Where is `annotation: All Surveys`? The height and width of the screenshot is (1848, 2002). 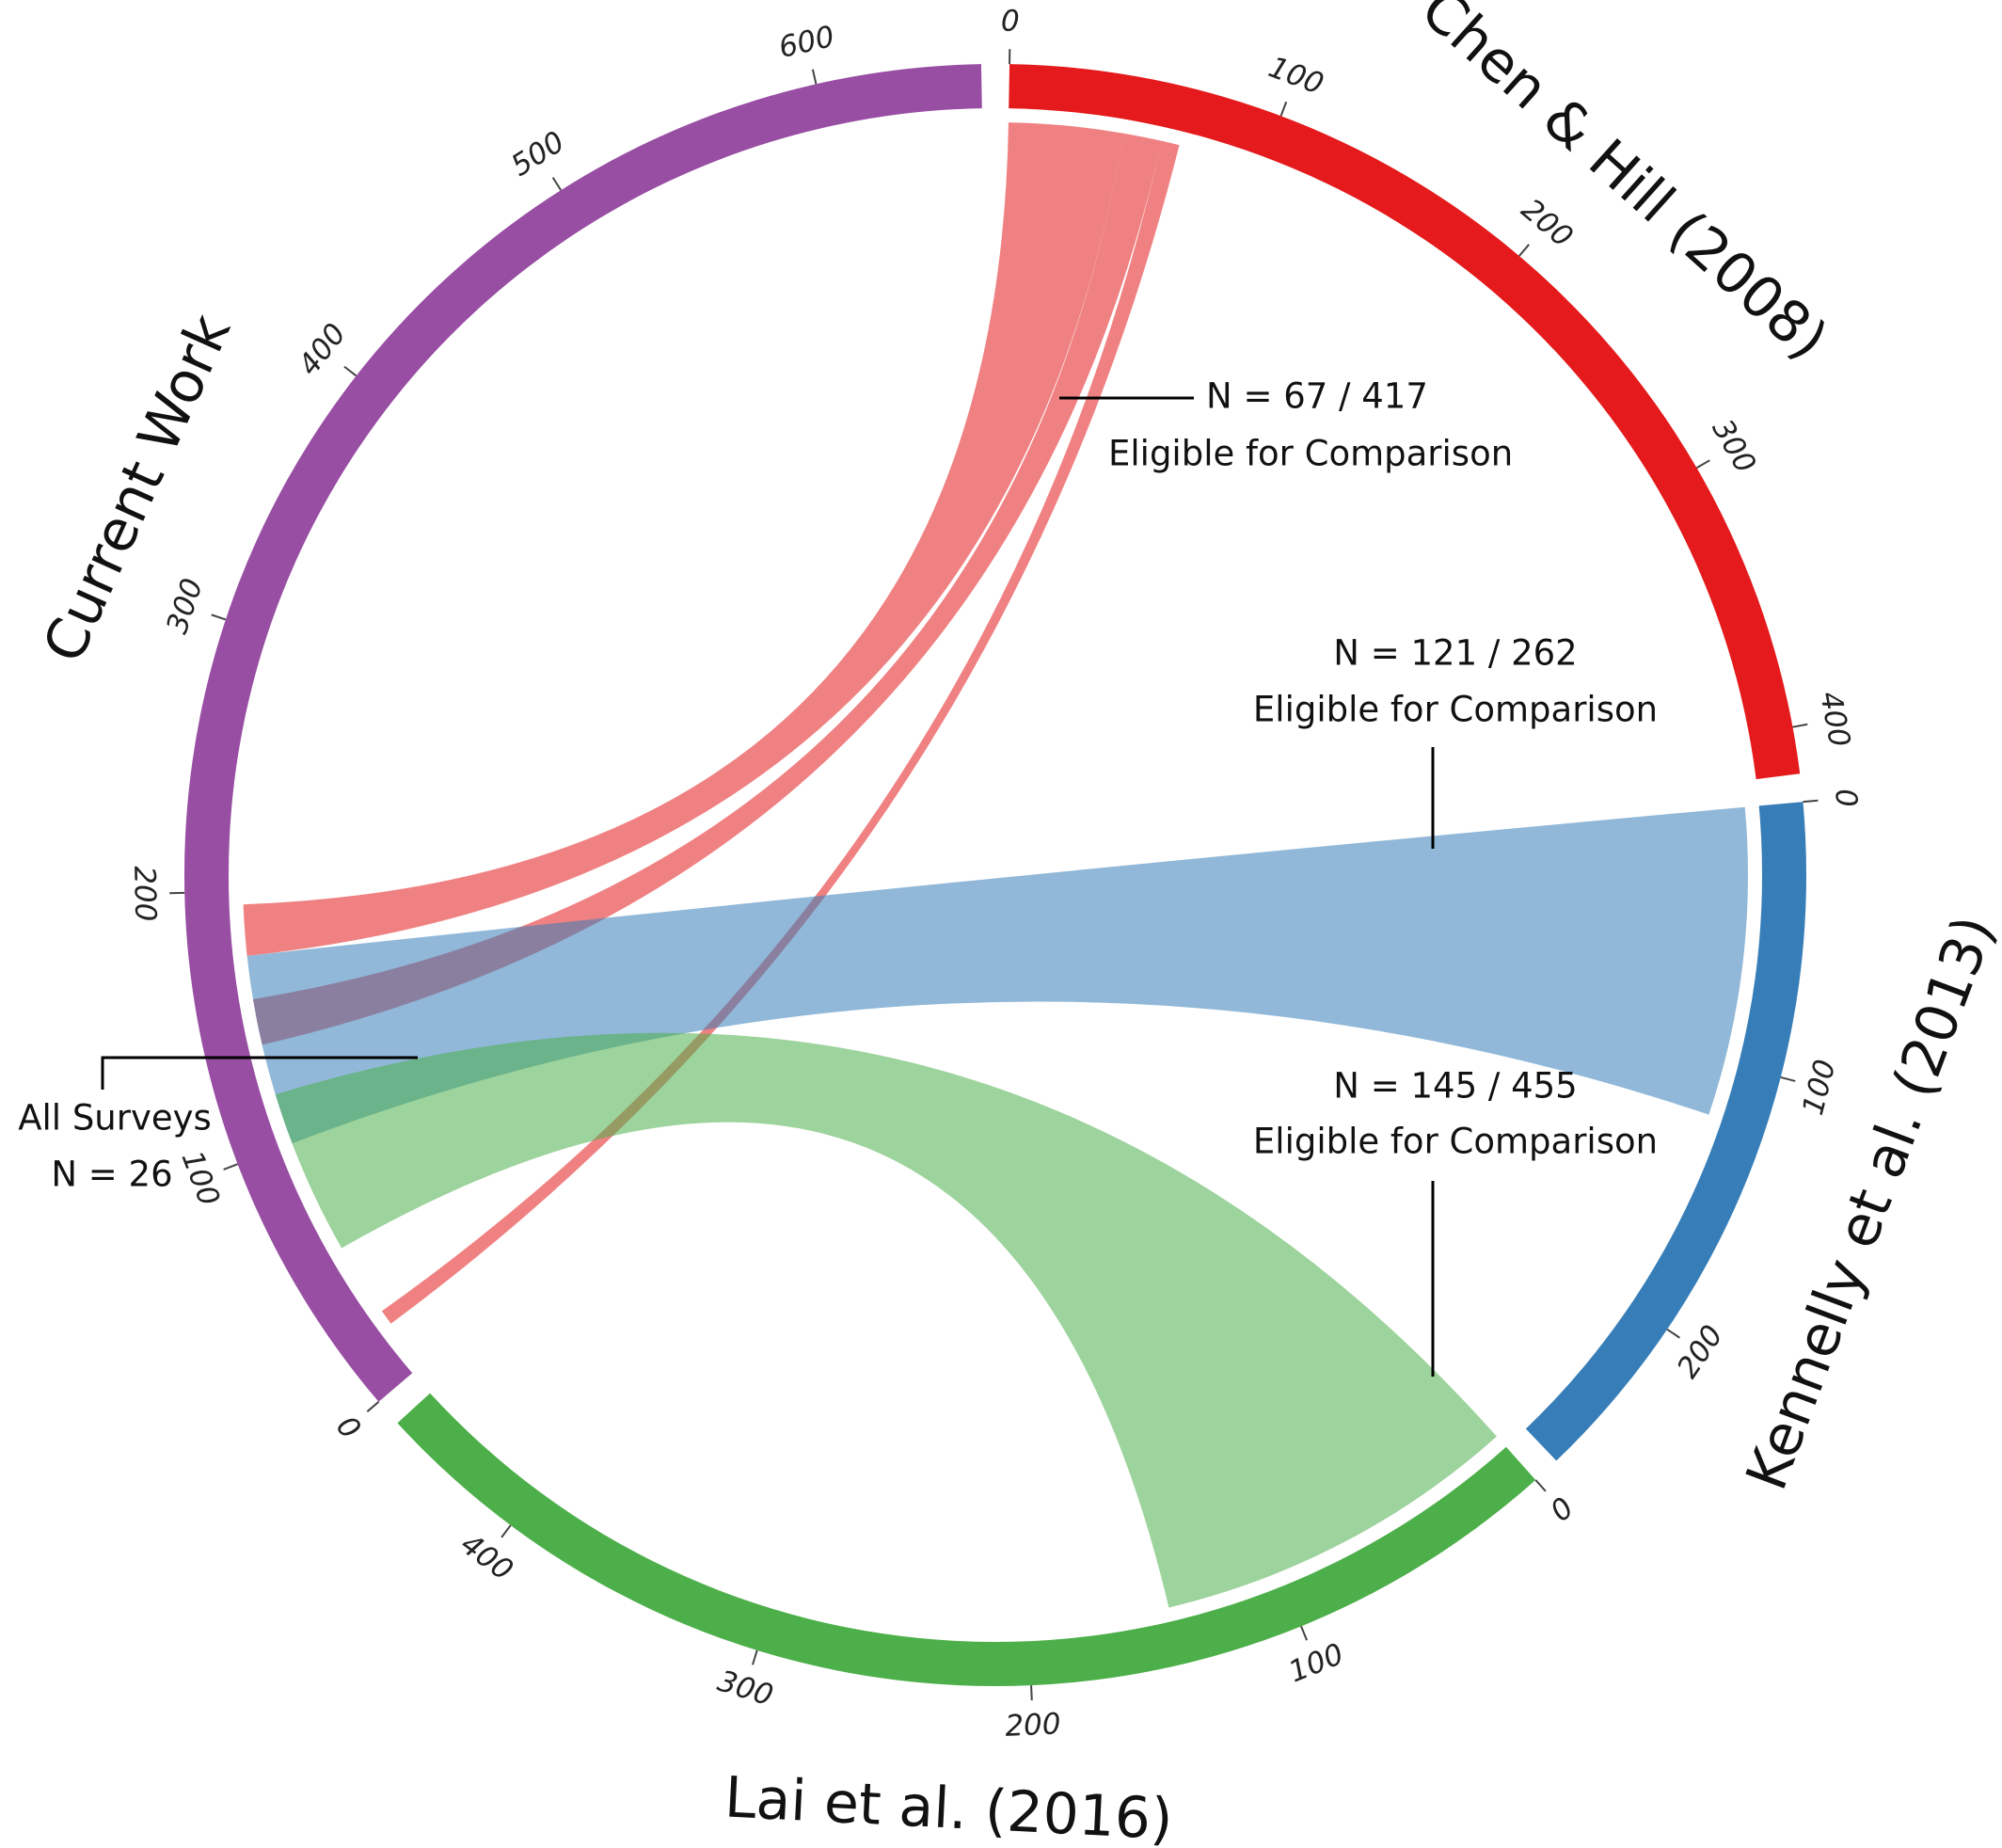 annotation: All Surveys is located at coordinates (115, 1118).